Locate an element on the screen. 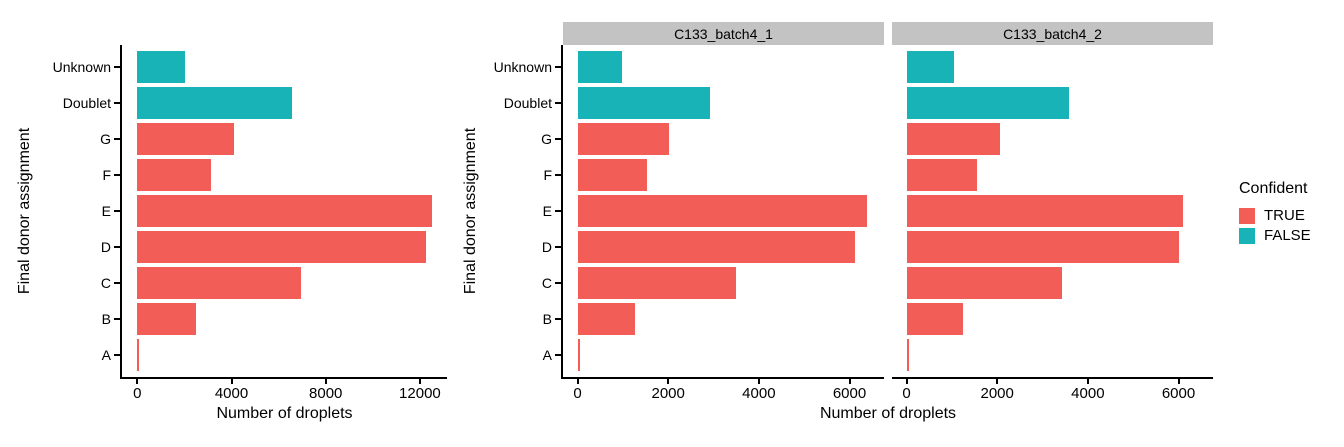 Image resolution: width=1344 pixels, height=447 pixels. x-axis-title-faceted: Number of droplets is located at coordinates (888, 413).